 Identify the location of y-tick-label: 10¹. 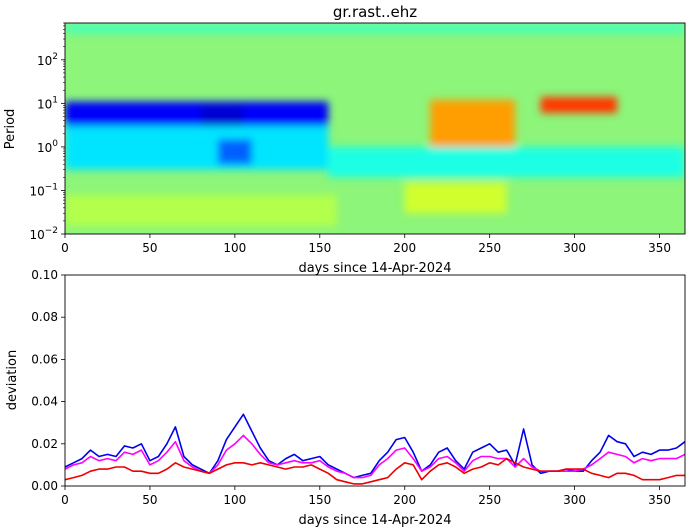
(47, 103).